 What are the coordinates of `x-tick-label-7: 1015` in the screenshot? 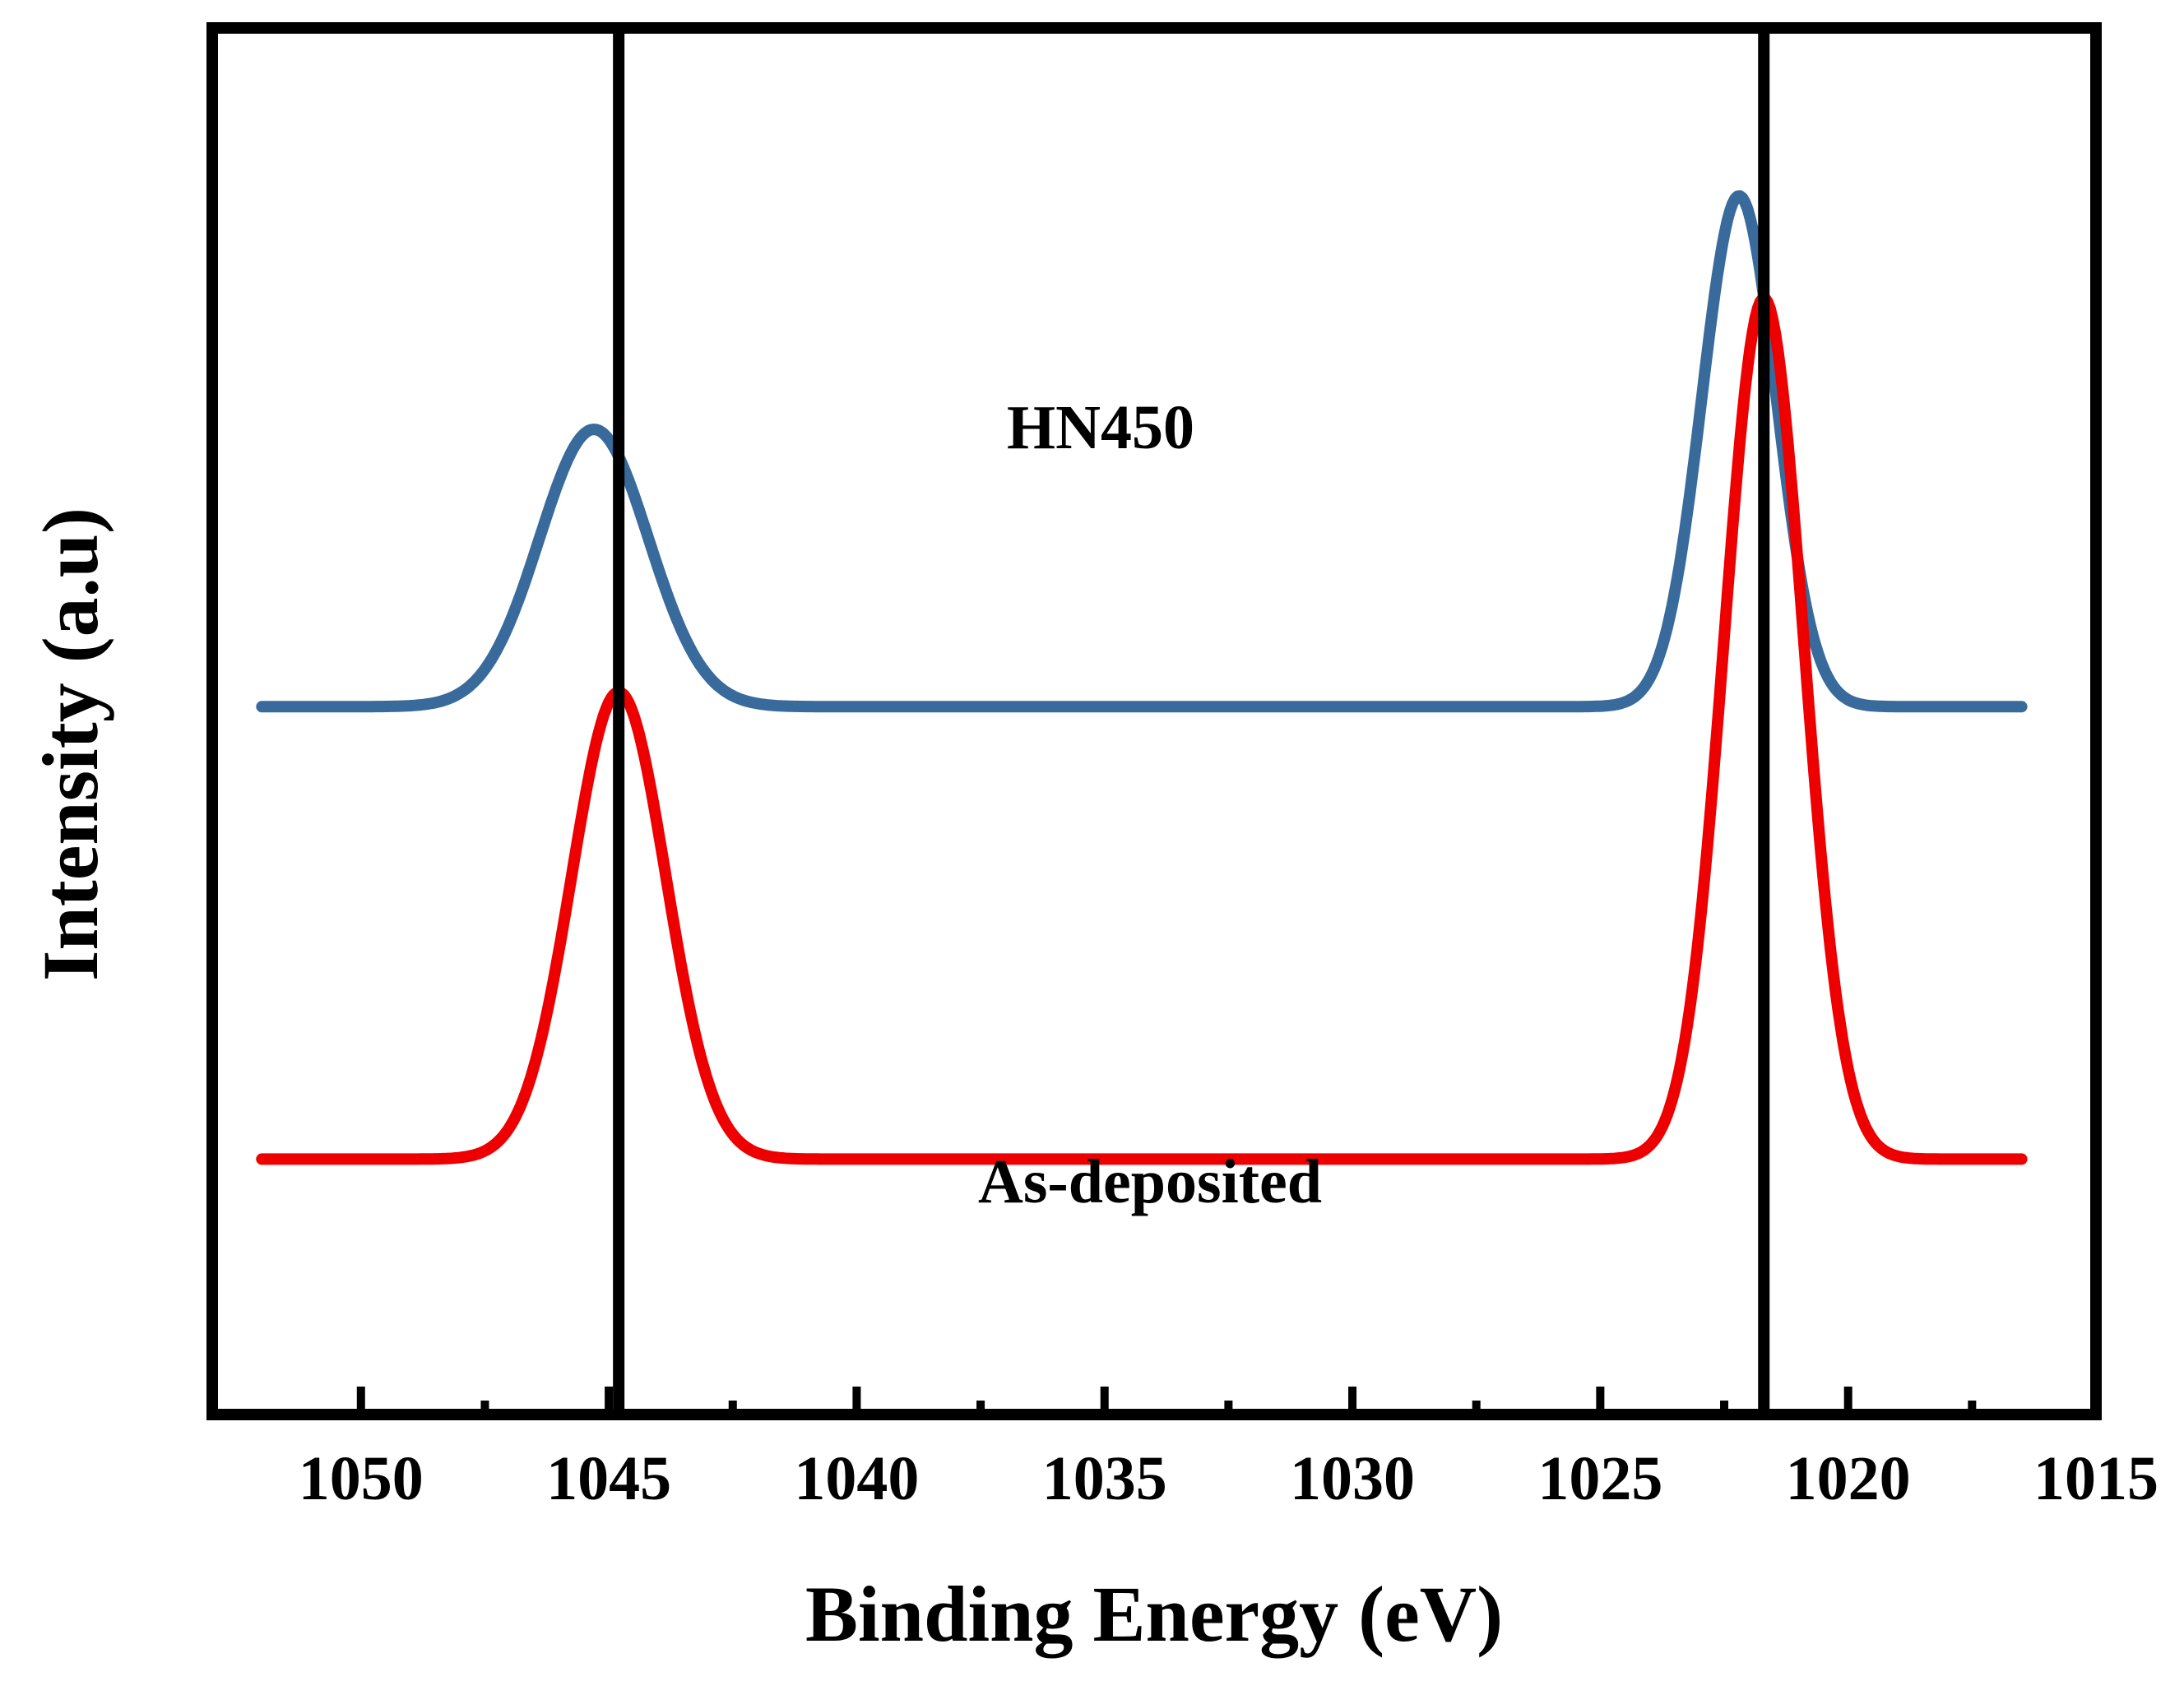 It's located at (2095, 1478).